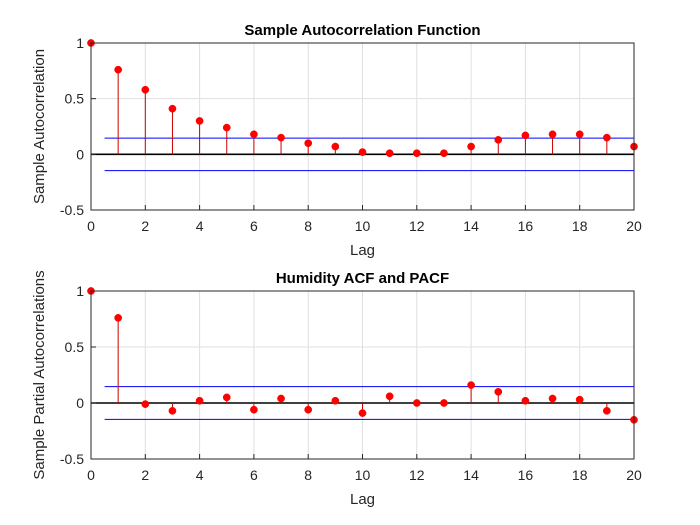  I want to click on acf-x-tick-label: 0, so click(91, 226).